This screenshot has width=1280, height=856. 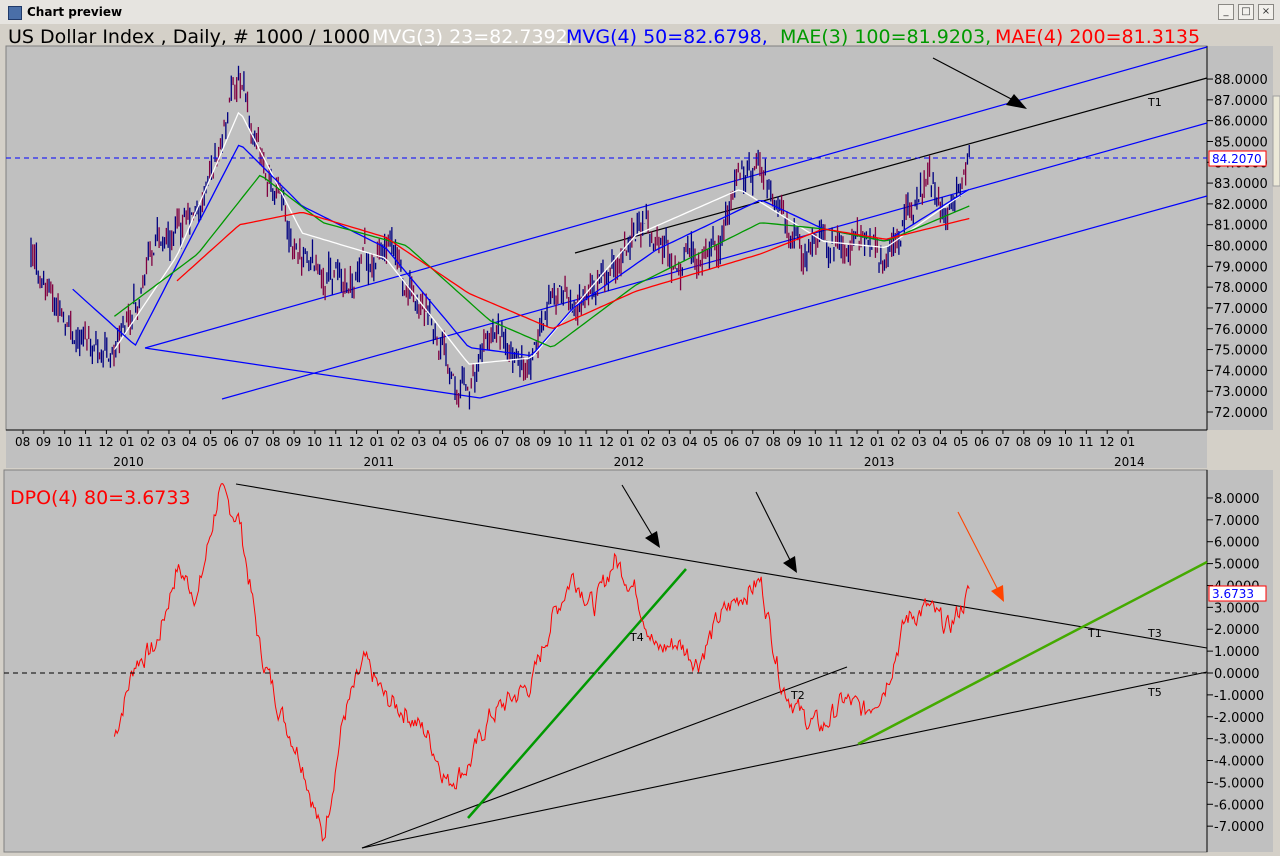 I want to click on dpo-trend-label-t4: T4, so click(x=636, y=637).